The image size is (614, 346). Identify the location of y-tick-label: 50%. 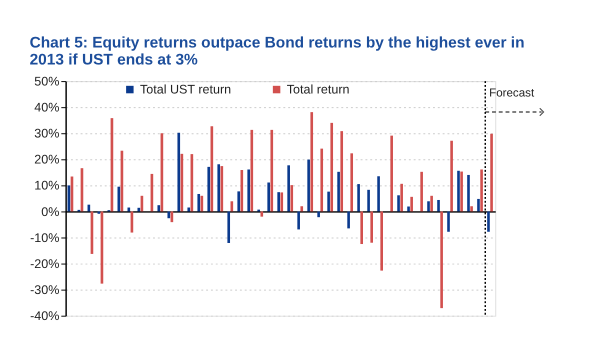
(47, 81).